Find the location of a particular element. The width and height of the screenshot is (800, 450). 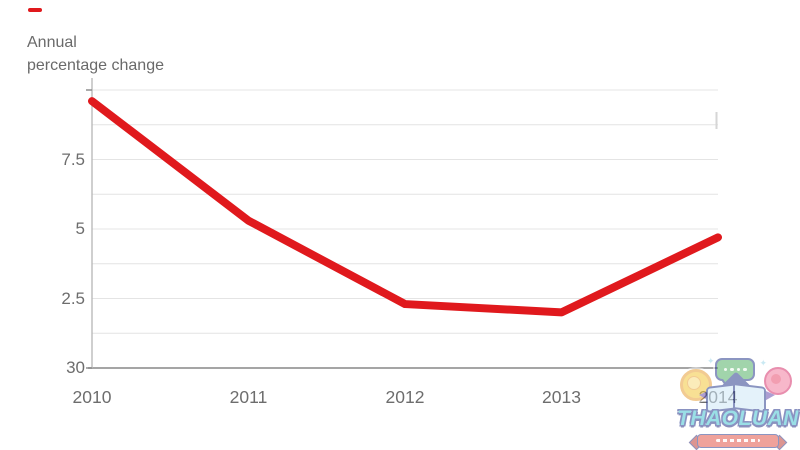

y-tick-label: 2.5 is located at coordinates (73, 298).